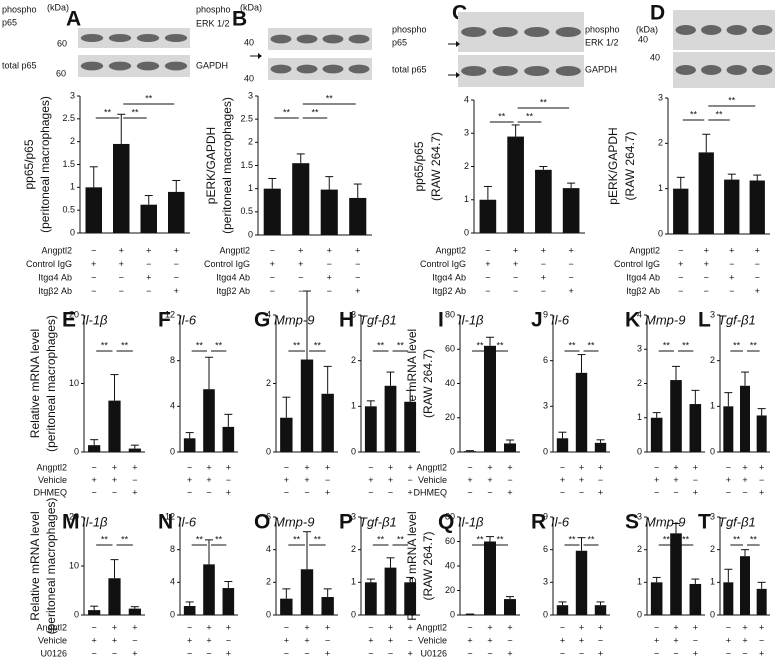 The height and width of the screenshot is (659, 778). Describe the element at coordinates (545, 360) in the screenshot. I see `y-tick-label: 6` at that location.